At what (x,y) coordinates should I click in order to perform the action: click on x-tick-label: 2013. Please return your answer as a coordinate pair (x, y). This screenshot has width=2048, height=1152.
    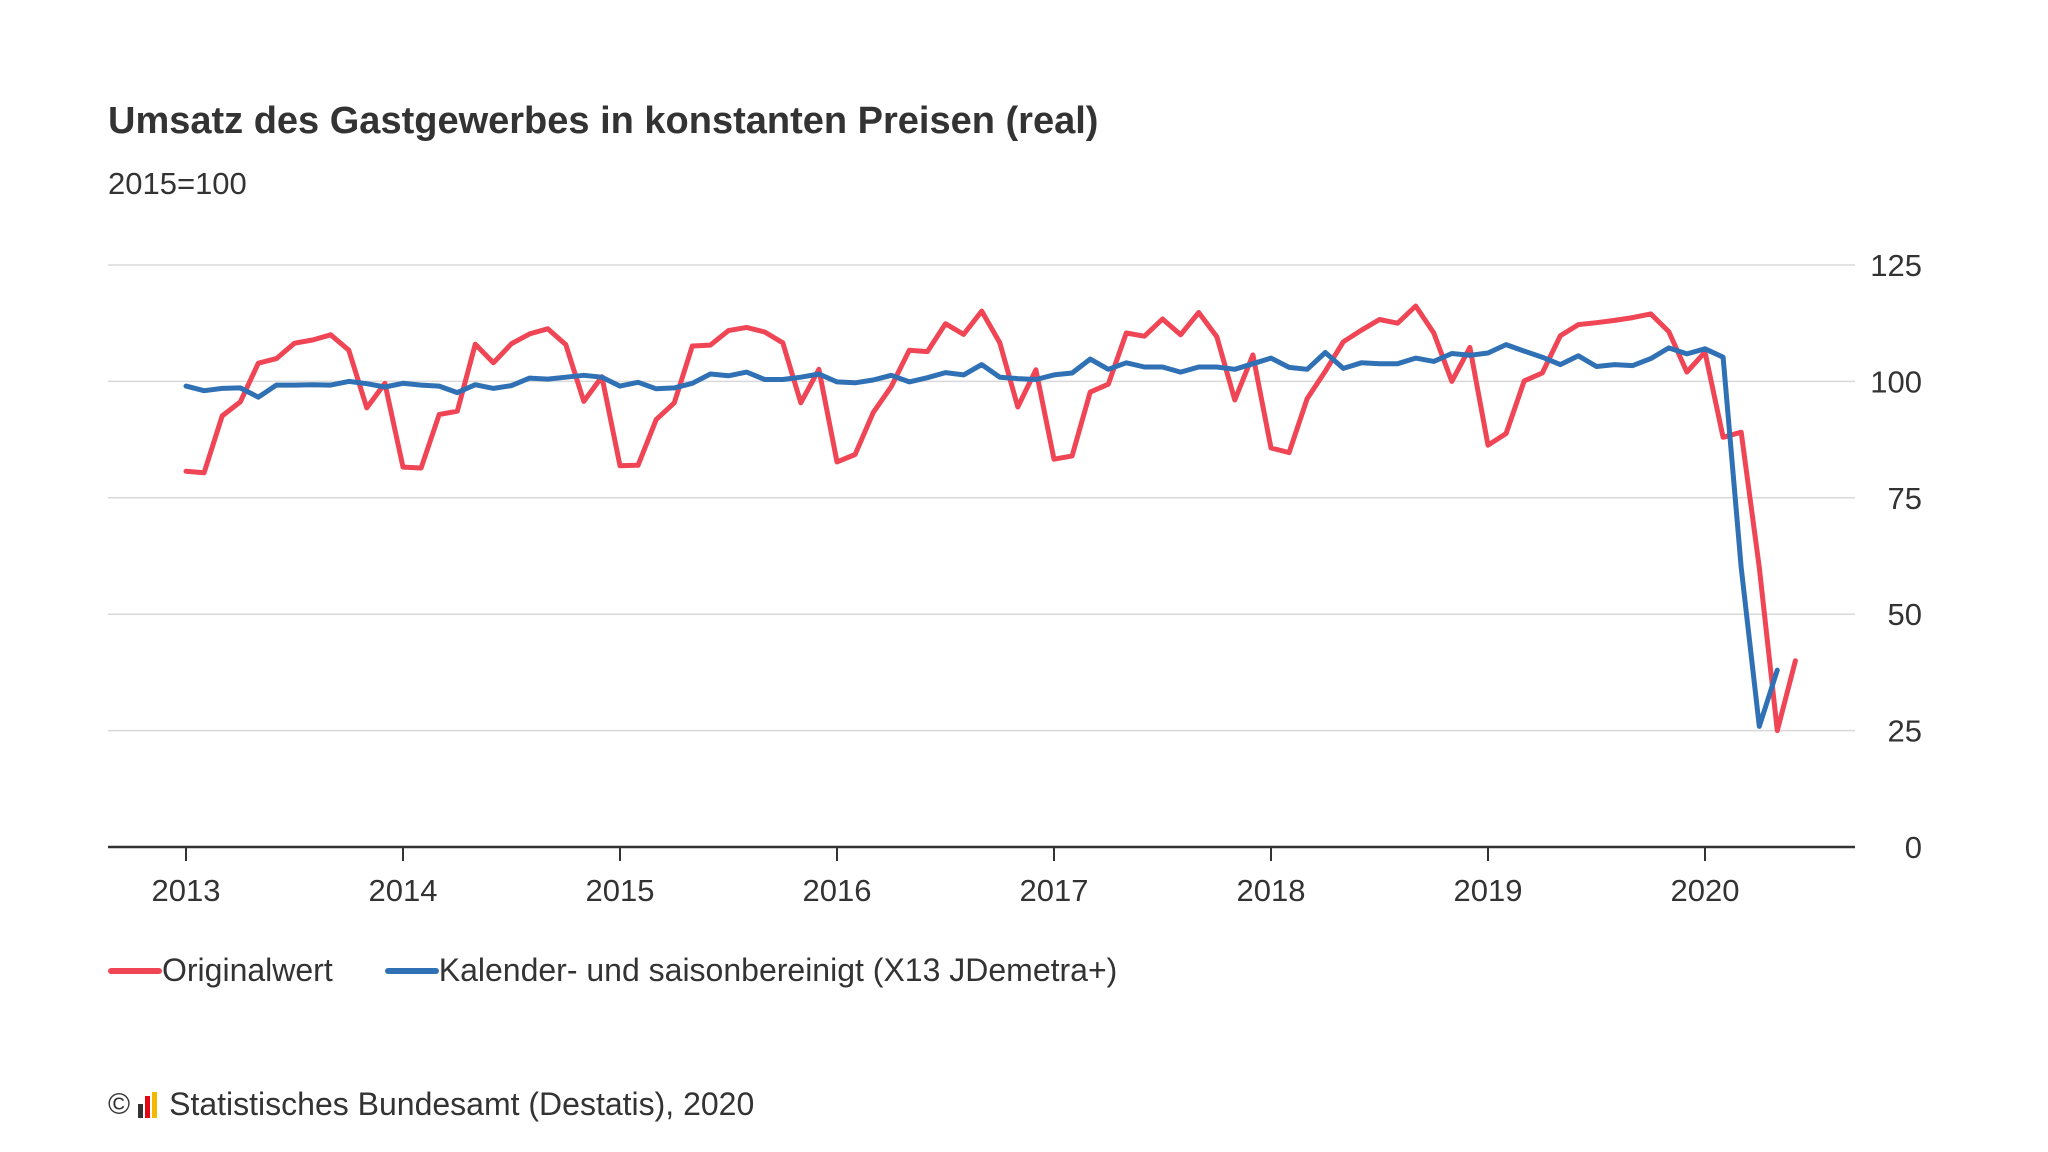
    Looking at the image, I should click on (186, 890).